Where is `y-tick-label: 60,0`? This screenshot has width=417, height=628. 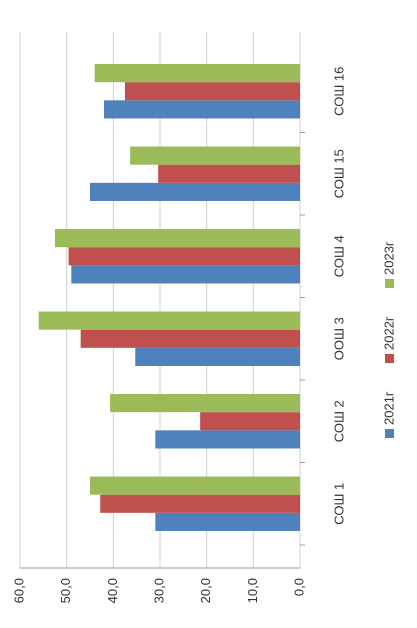
y-tick-label: 60,0 is located at coordinates (18, 590).